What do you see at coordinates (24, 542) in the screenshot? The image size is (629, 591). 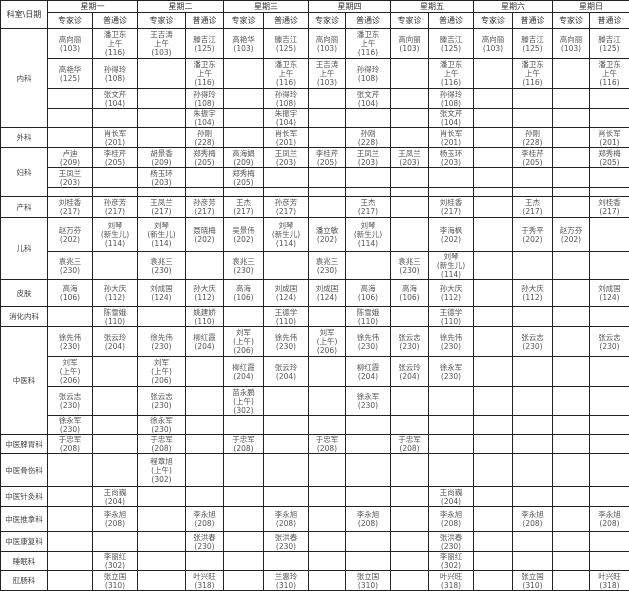 I see `department-name: 中医康复科` at bounding box center [24, 542].